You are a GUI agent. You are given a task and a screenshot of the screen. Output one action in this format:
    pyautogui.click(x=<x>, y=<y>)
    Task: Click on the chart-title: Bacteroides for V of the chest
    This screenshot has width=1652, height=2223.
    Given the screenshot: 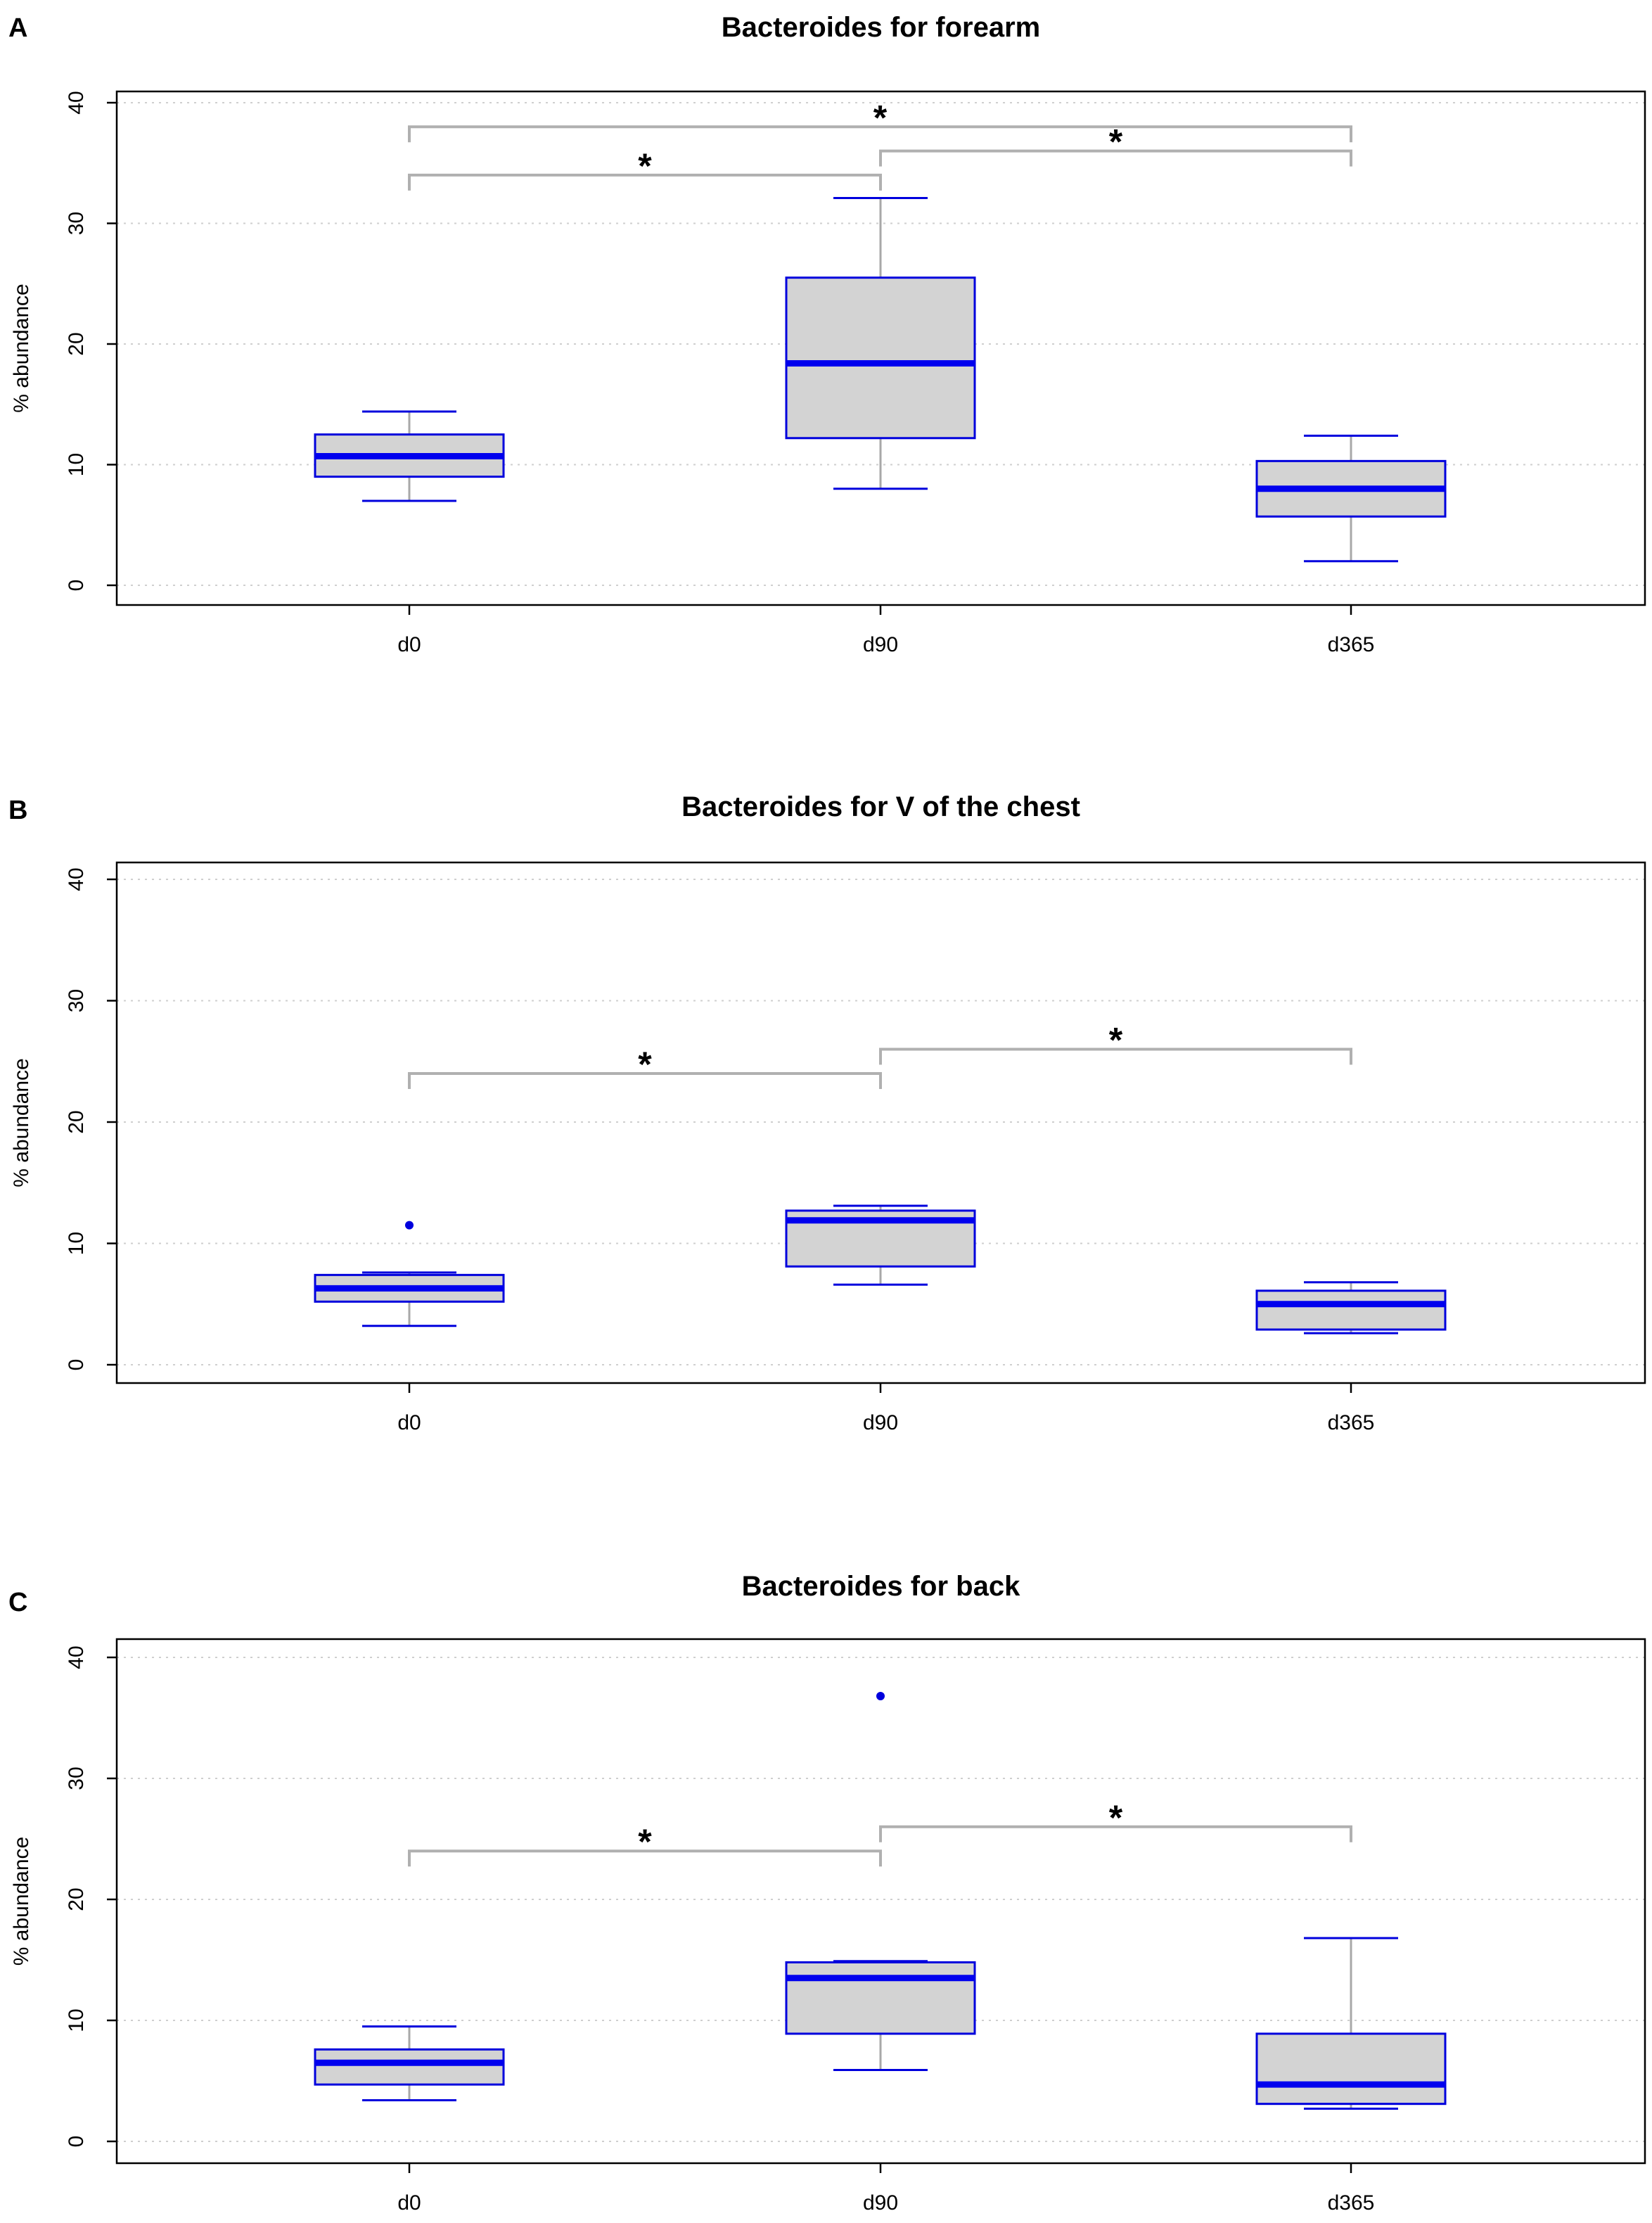 What is the action you would take?
    pyautogui.click(x=880, y=807)
    